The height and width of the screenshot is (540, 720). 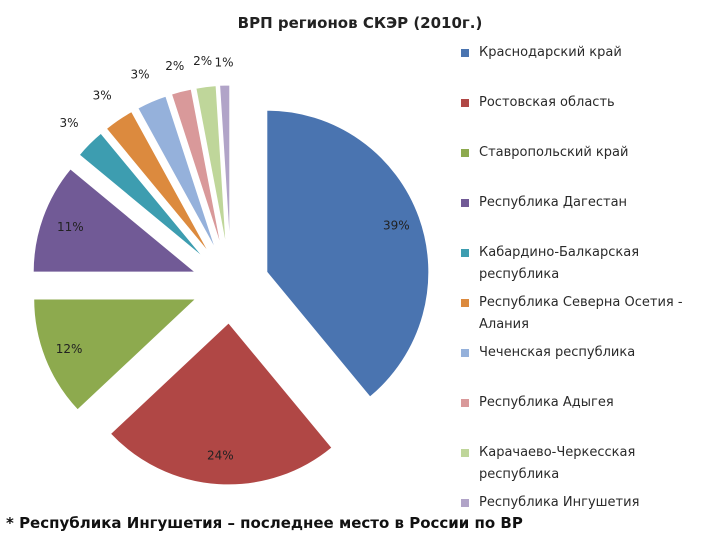 What do you see at coordinates (360, 23) in the screenshot?
I see `chart-title: ВРП регионов СКЭР (2010г.)` at bounding box center [360, 23].